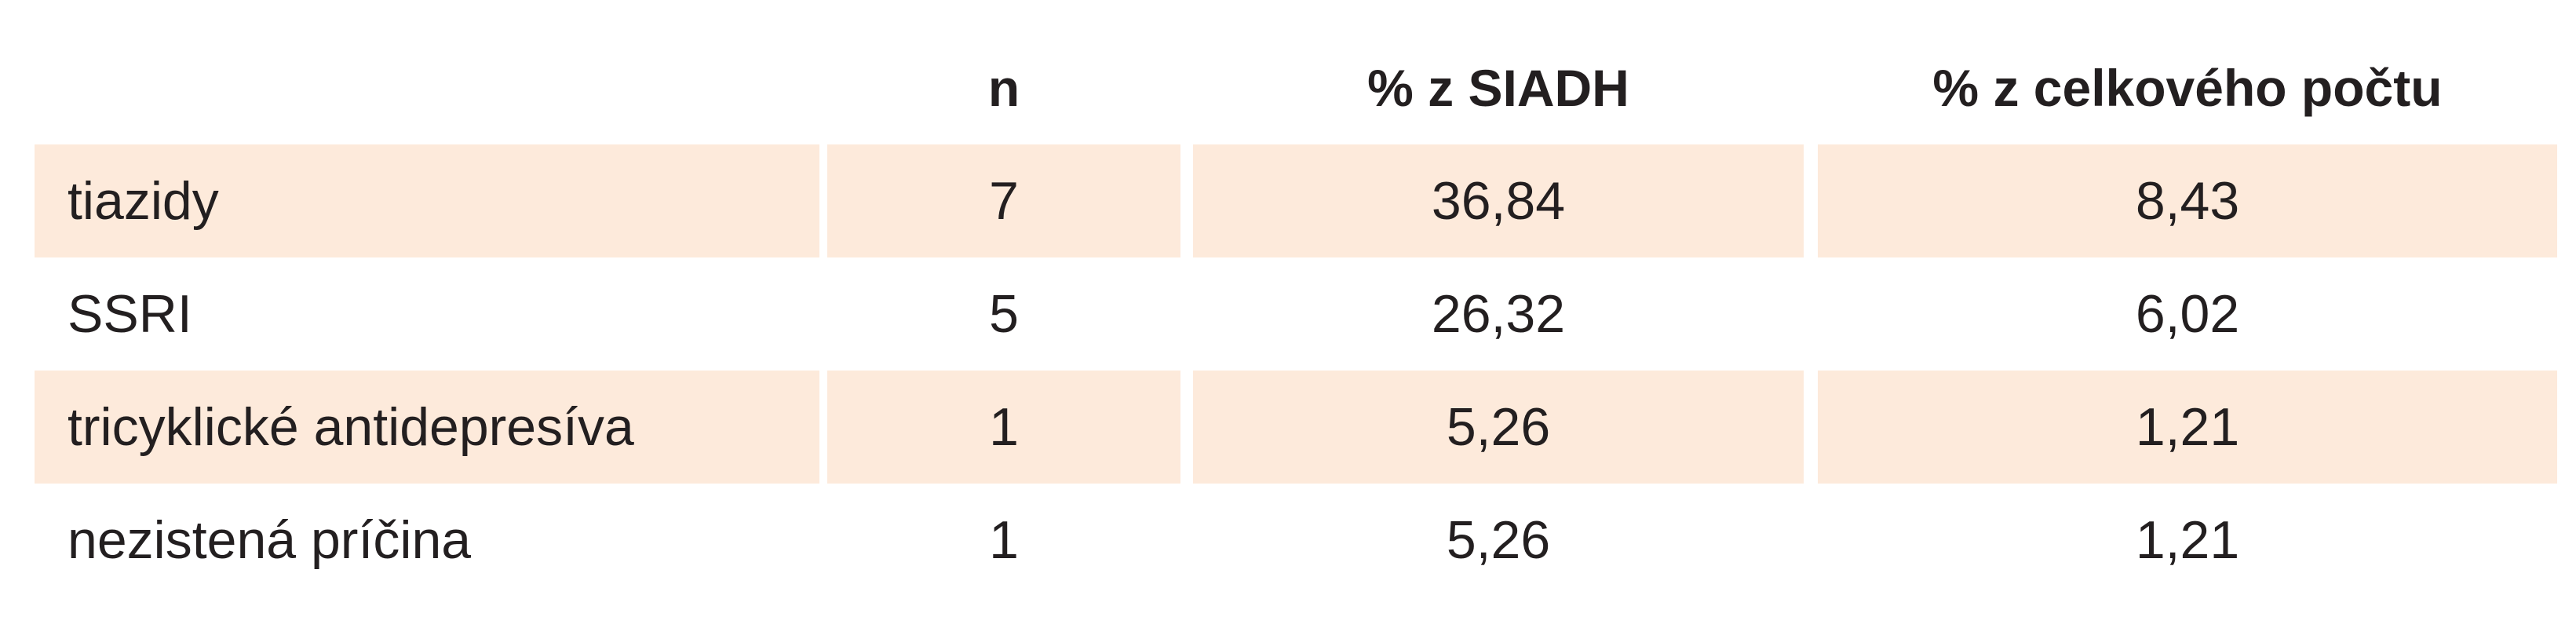  What do you see at coordinates (1498, 200) in the screenshot?
I see `cell-pct-siadh: 36,84` at bounding box center [1498, 200].